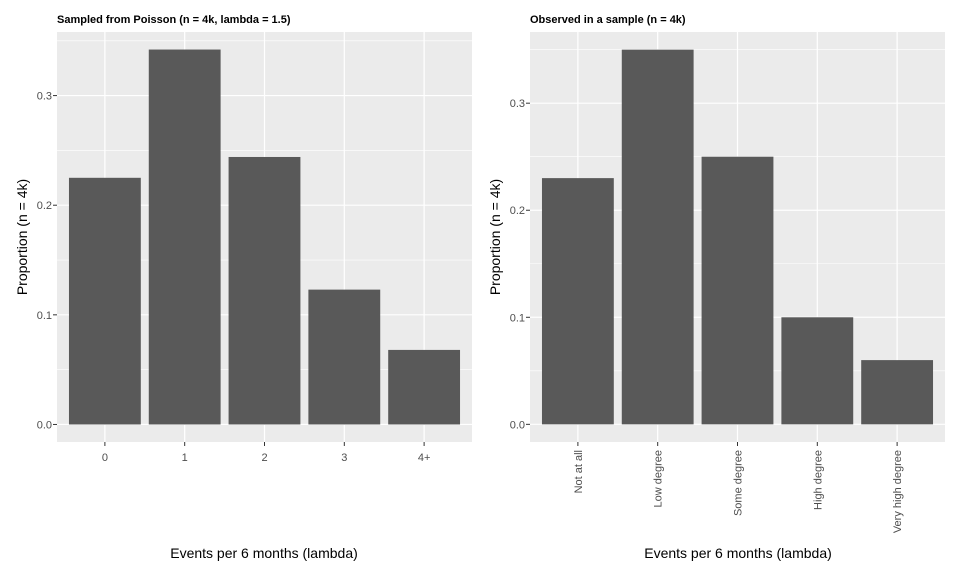 This screenshot has width=961, height=581. Describe the element at coordinates (44, 206) in the screenshot. I see `y-tick-label-0-2: 0.2` at that location.